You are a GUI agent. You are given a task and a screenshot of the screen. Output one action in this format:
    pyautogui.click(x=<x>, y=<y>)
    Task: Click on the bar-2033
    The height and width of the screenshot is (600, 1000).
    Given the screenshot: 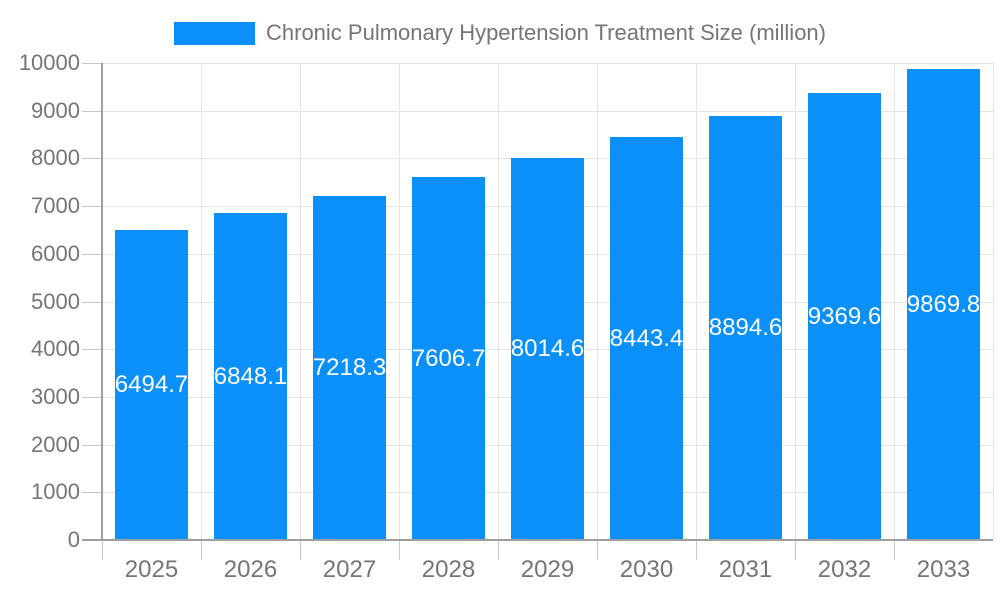 What is the action you would take?
    pyautogui.click(x=943, y=304)
    